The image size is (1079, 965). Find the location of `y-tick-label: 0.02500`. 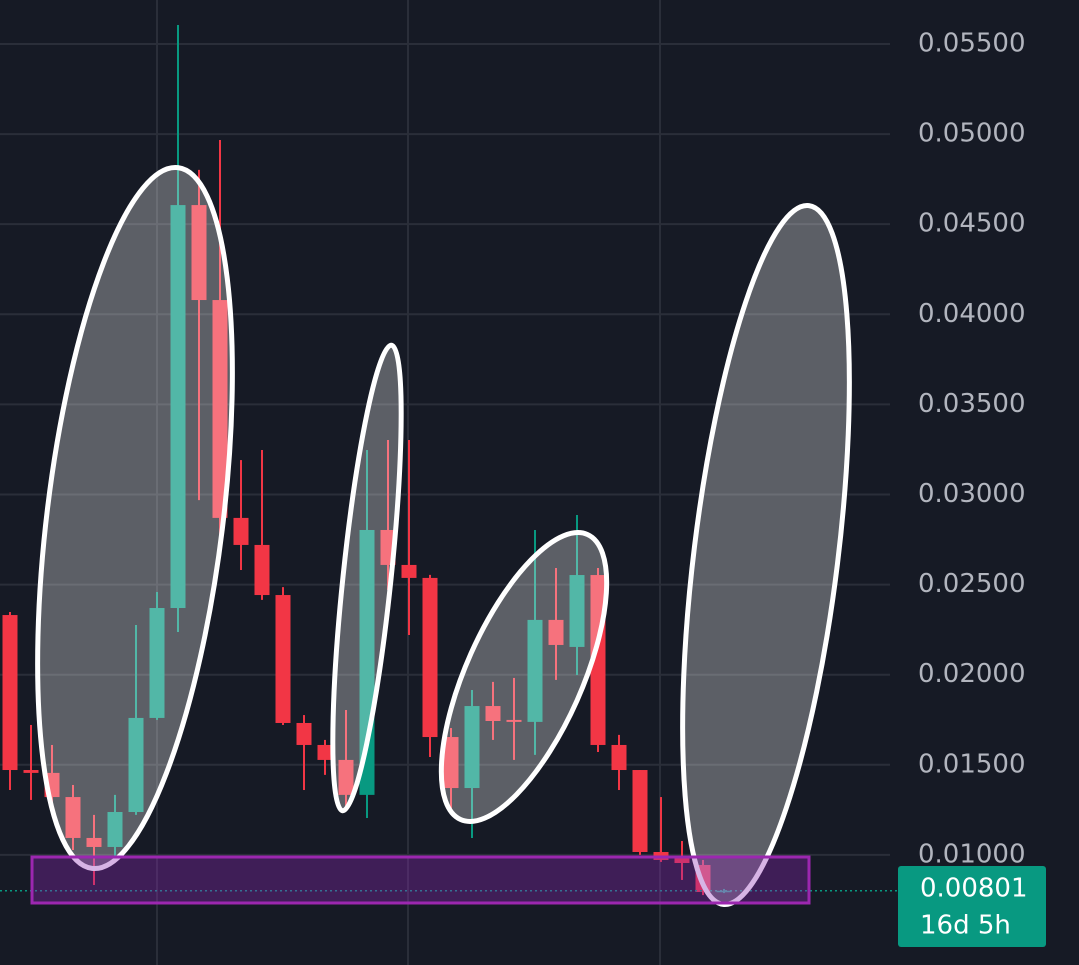

y-tick-label: 0.02500 is located at coordinates (972, 584).